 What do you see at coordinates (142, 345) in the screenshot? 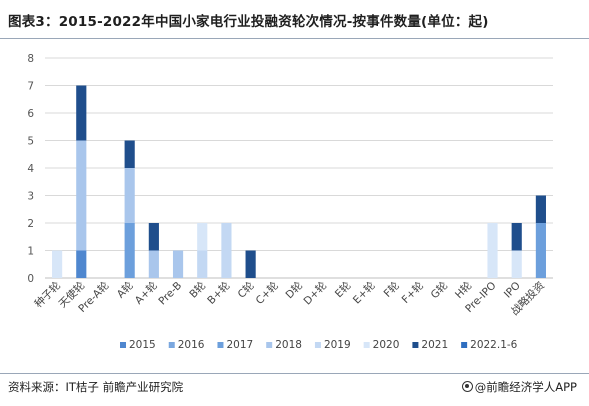
I see `legend-label: 2015` at bounding box center [142, 345].